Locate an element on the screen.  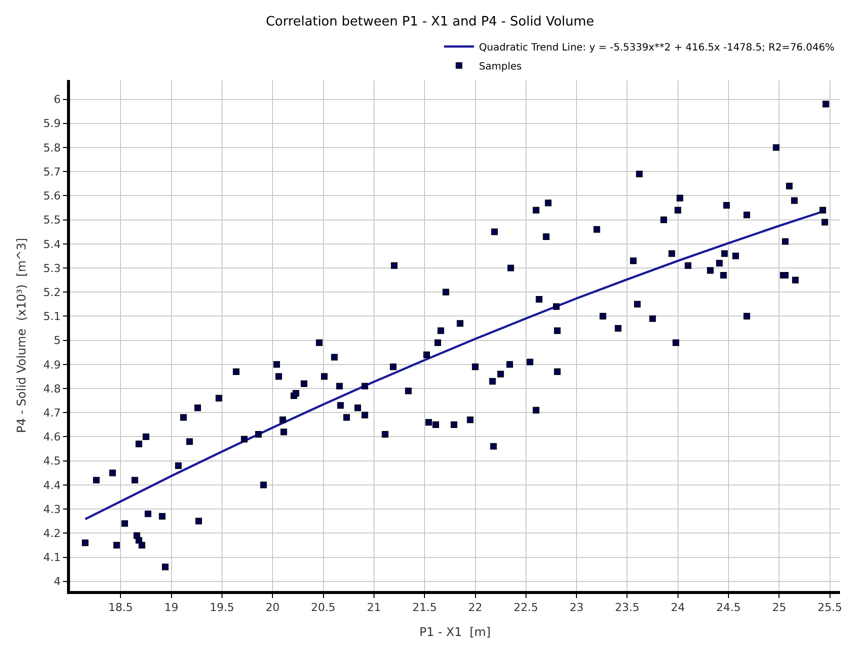
y-tick-label: 5.5 is located at coordinates (52, 220).